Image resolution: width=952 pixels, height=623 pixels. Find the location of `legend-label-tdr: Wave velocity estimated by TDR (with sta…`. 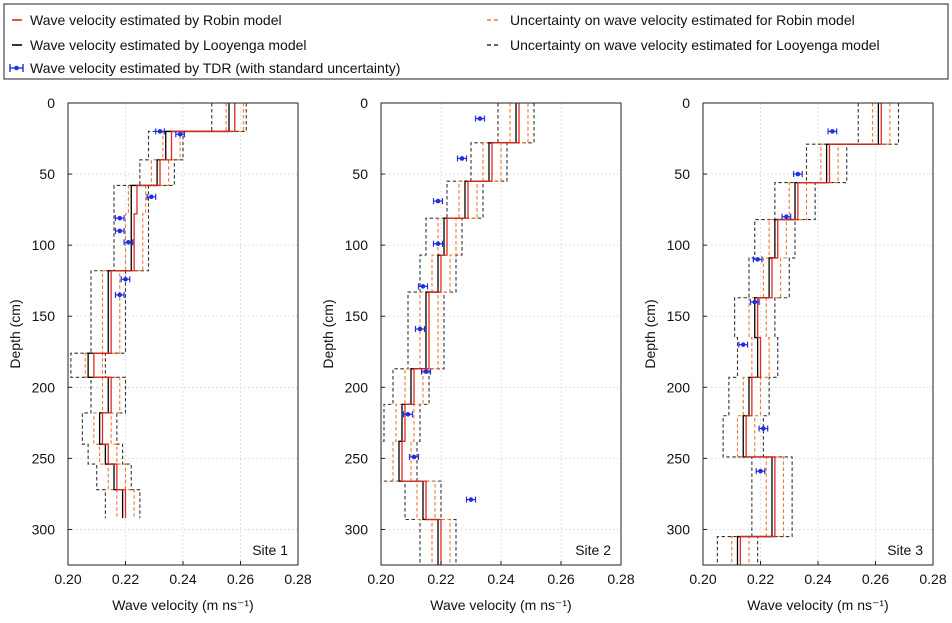

legend-label-tdr: Wave velocity estimated by TDR (with sta… is located at coordinates (215, 68).